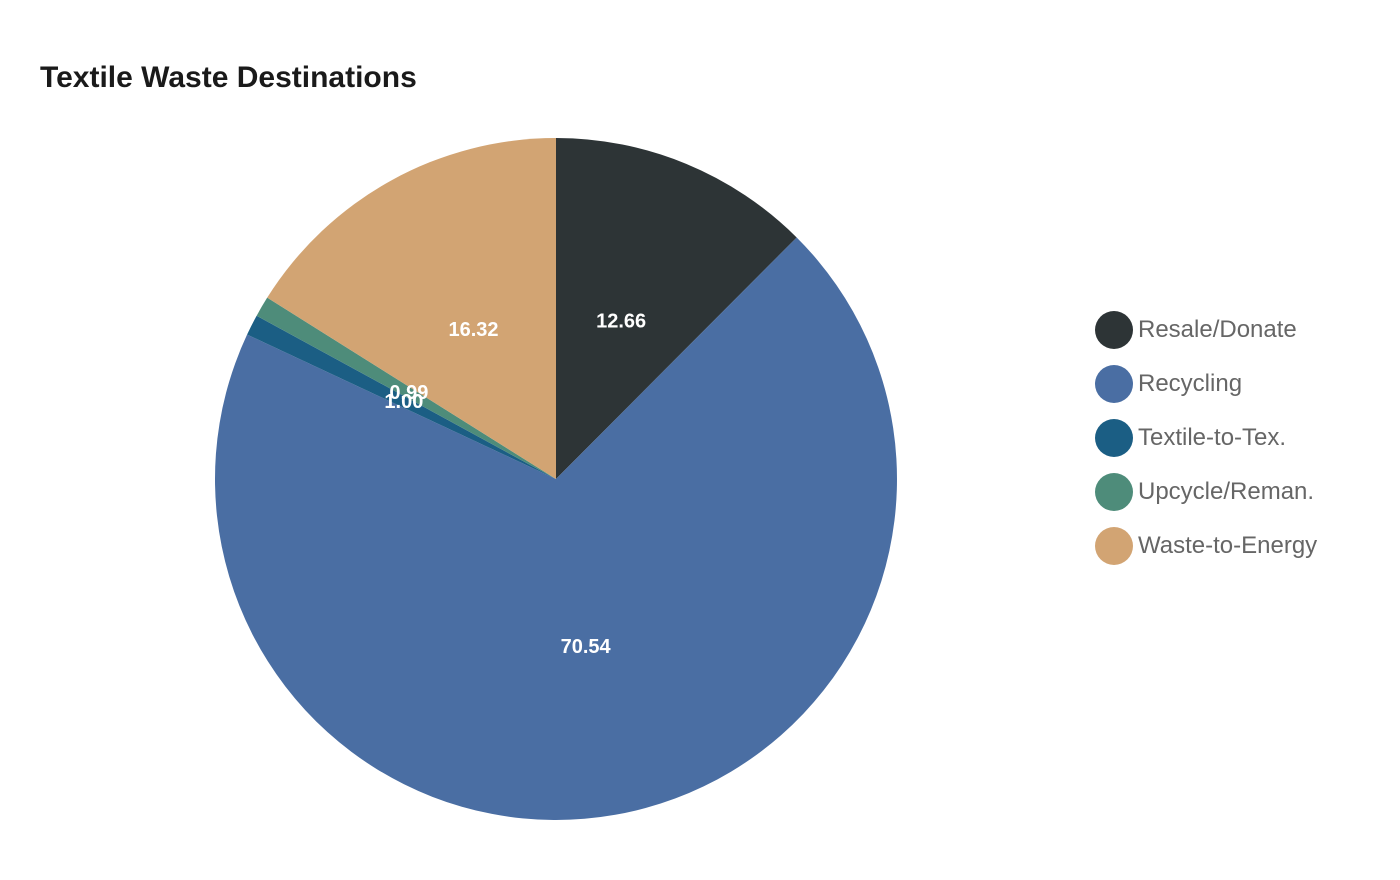 This screenshot has width=1400, height=880. I want to click on slice-label-resale-donate: 12.66, so click(621, 321).